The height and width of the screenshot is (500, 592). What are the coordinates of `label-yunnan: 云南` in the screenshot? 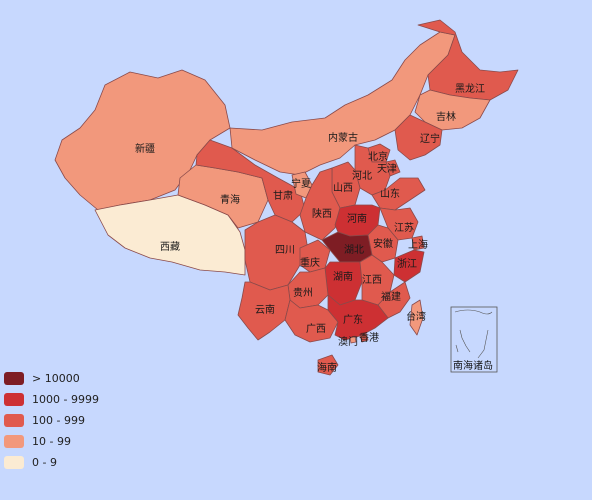 It's located at (265, 309).